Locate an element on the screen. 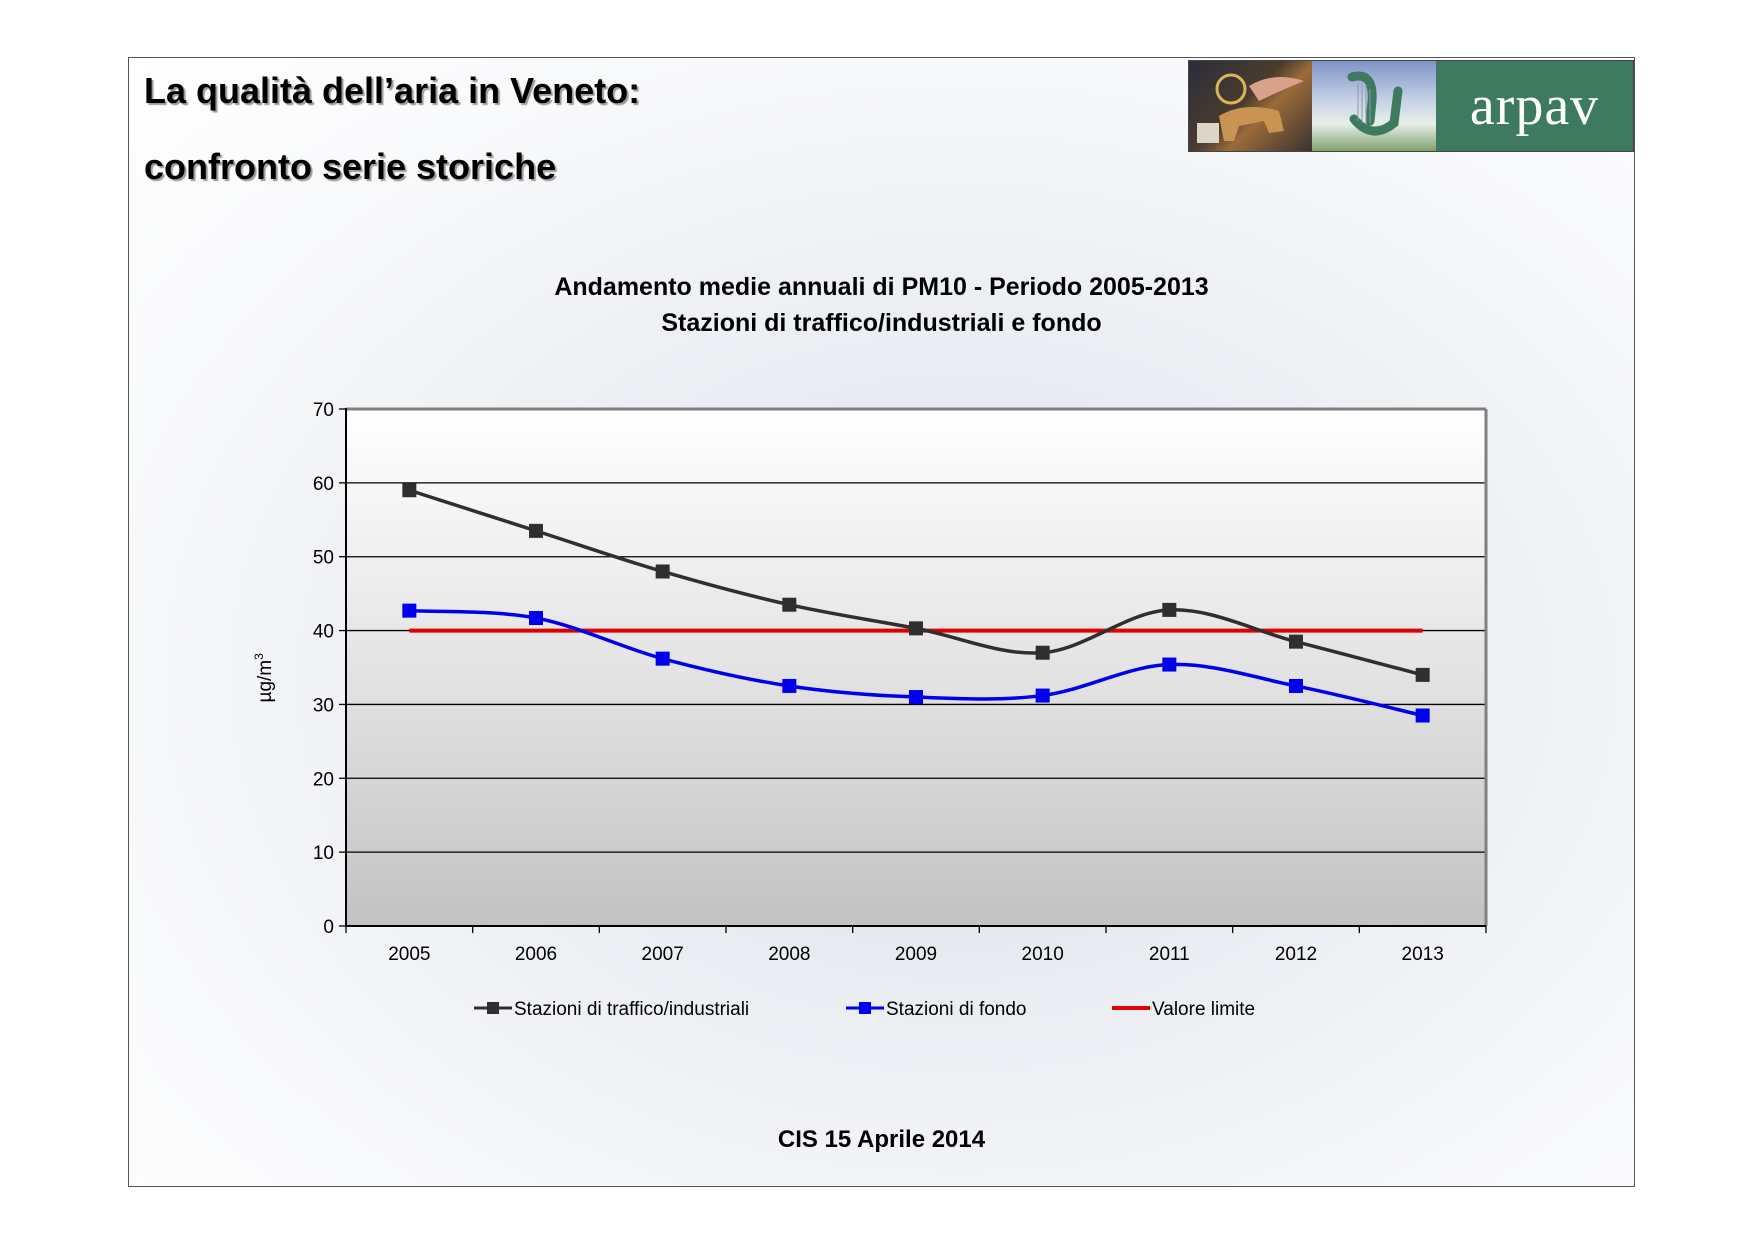 Image resolution: width=1755 pixels, height=1241 pixels. y-axis-label-superscript: 3 is located at coordinates (259, 656).